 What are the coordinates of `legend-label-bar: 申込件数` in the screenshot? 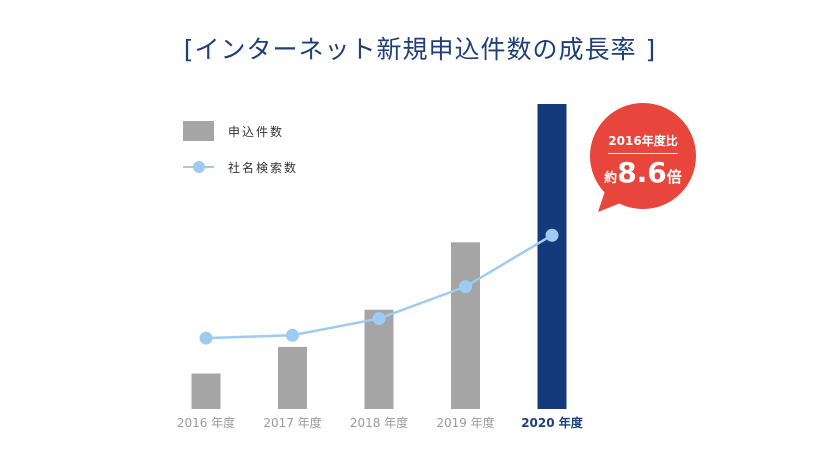 It's located at (256, 131).